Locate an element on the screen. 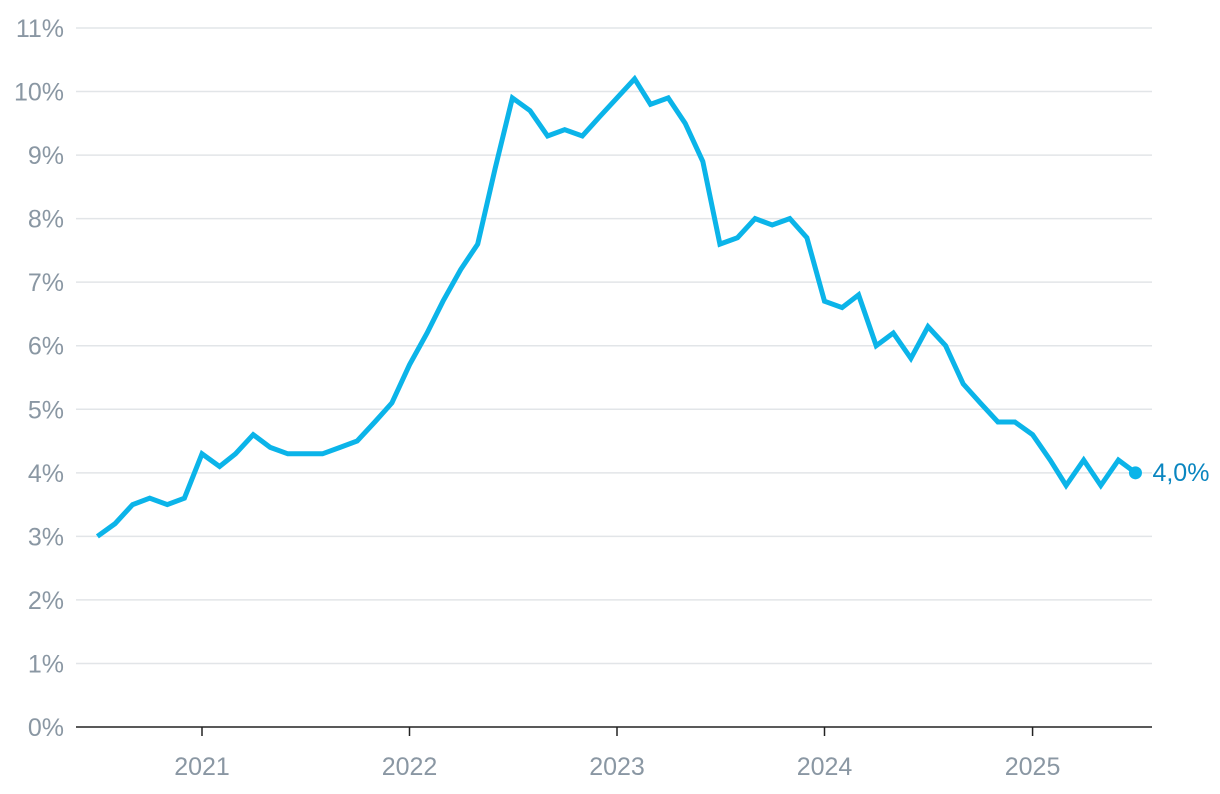 This screenshot has width=1220, height=794. y-tick-label: 7% is located at coordinates (46, 283).